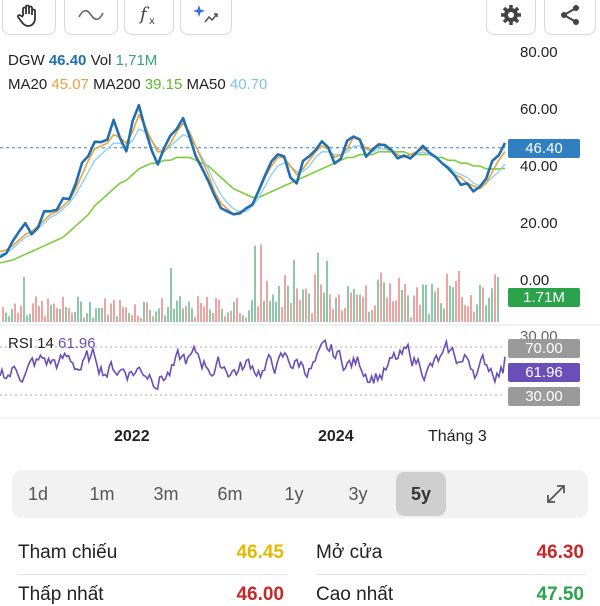 Image resolution: width=600 pixels, height=606 pixels. Describe the element at coordinates (557, 494) in the screenshot. I see `expand-button` at that location.